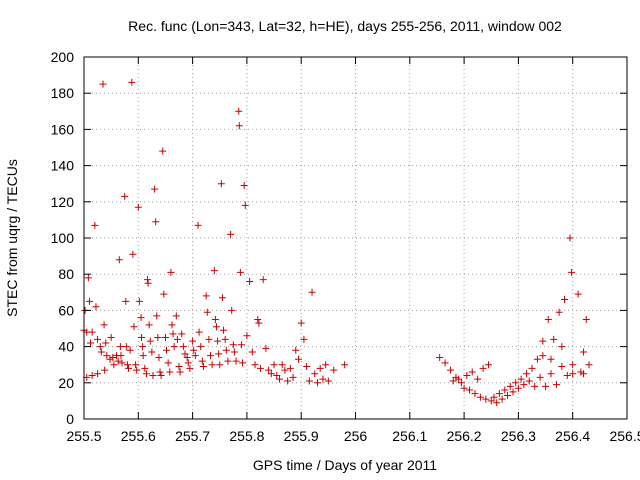 This screenshot has width=640, height=480. What do you see at coordinates (345, 465) in the screenshot?
I see `x-axis-label: GPS time / Days of year 2011` at bounding box center [345, 465].